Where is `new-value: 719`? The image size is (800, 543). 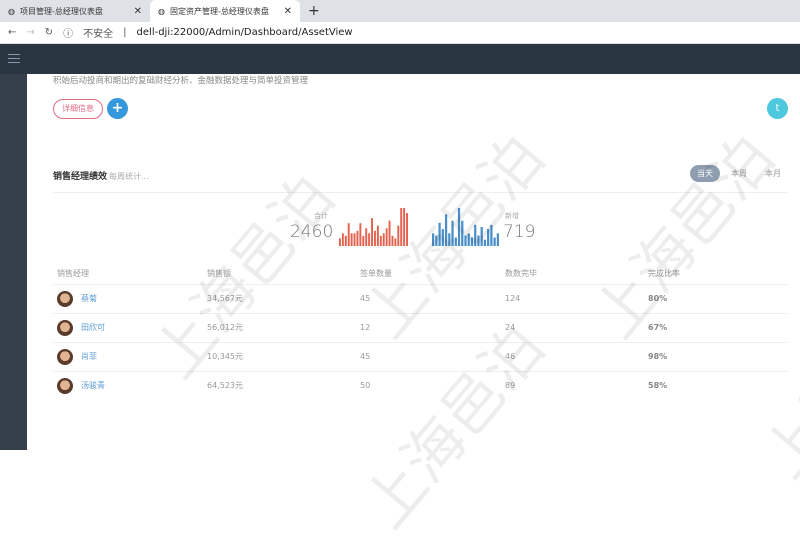 new-value: 719 is located at coordinates (519, 232).